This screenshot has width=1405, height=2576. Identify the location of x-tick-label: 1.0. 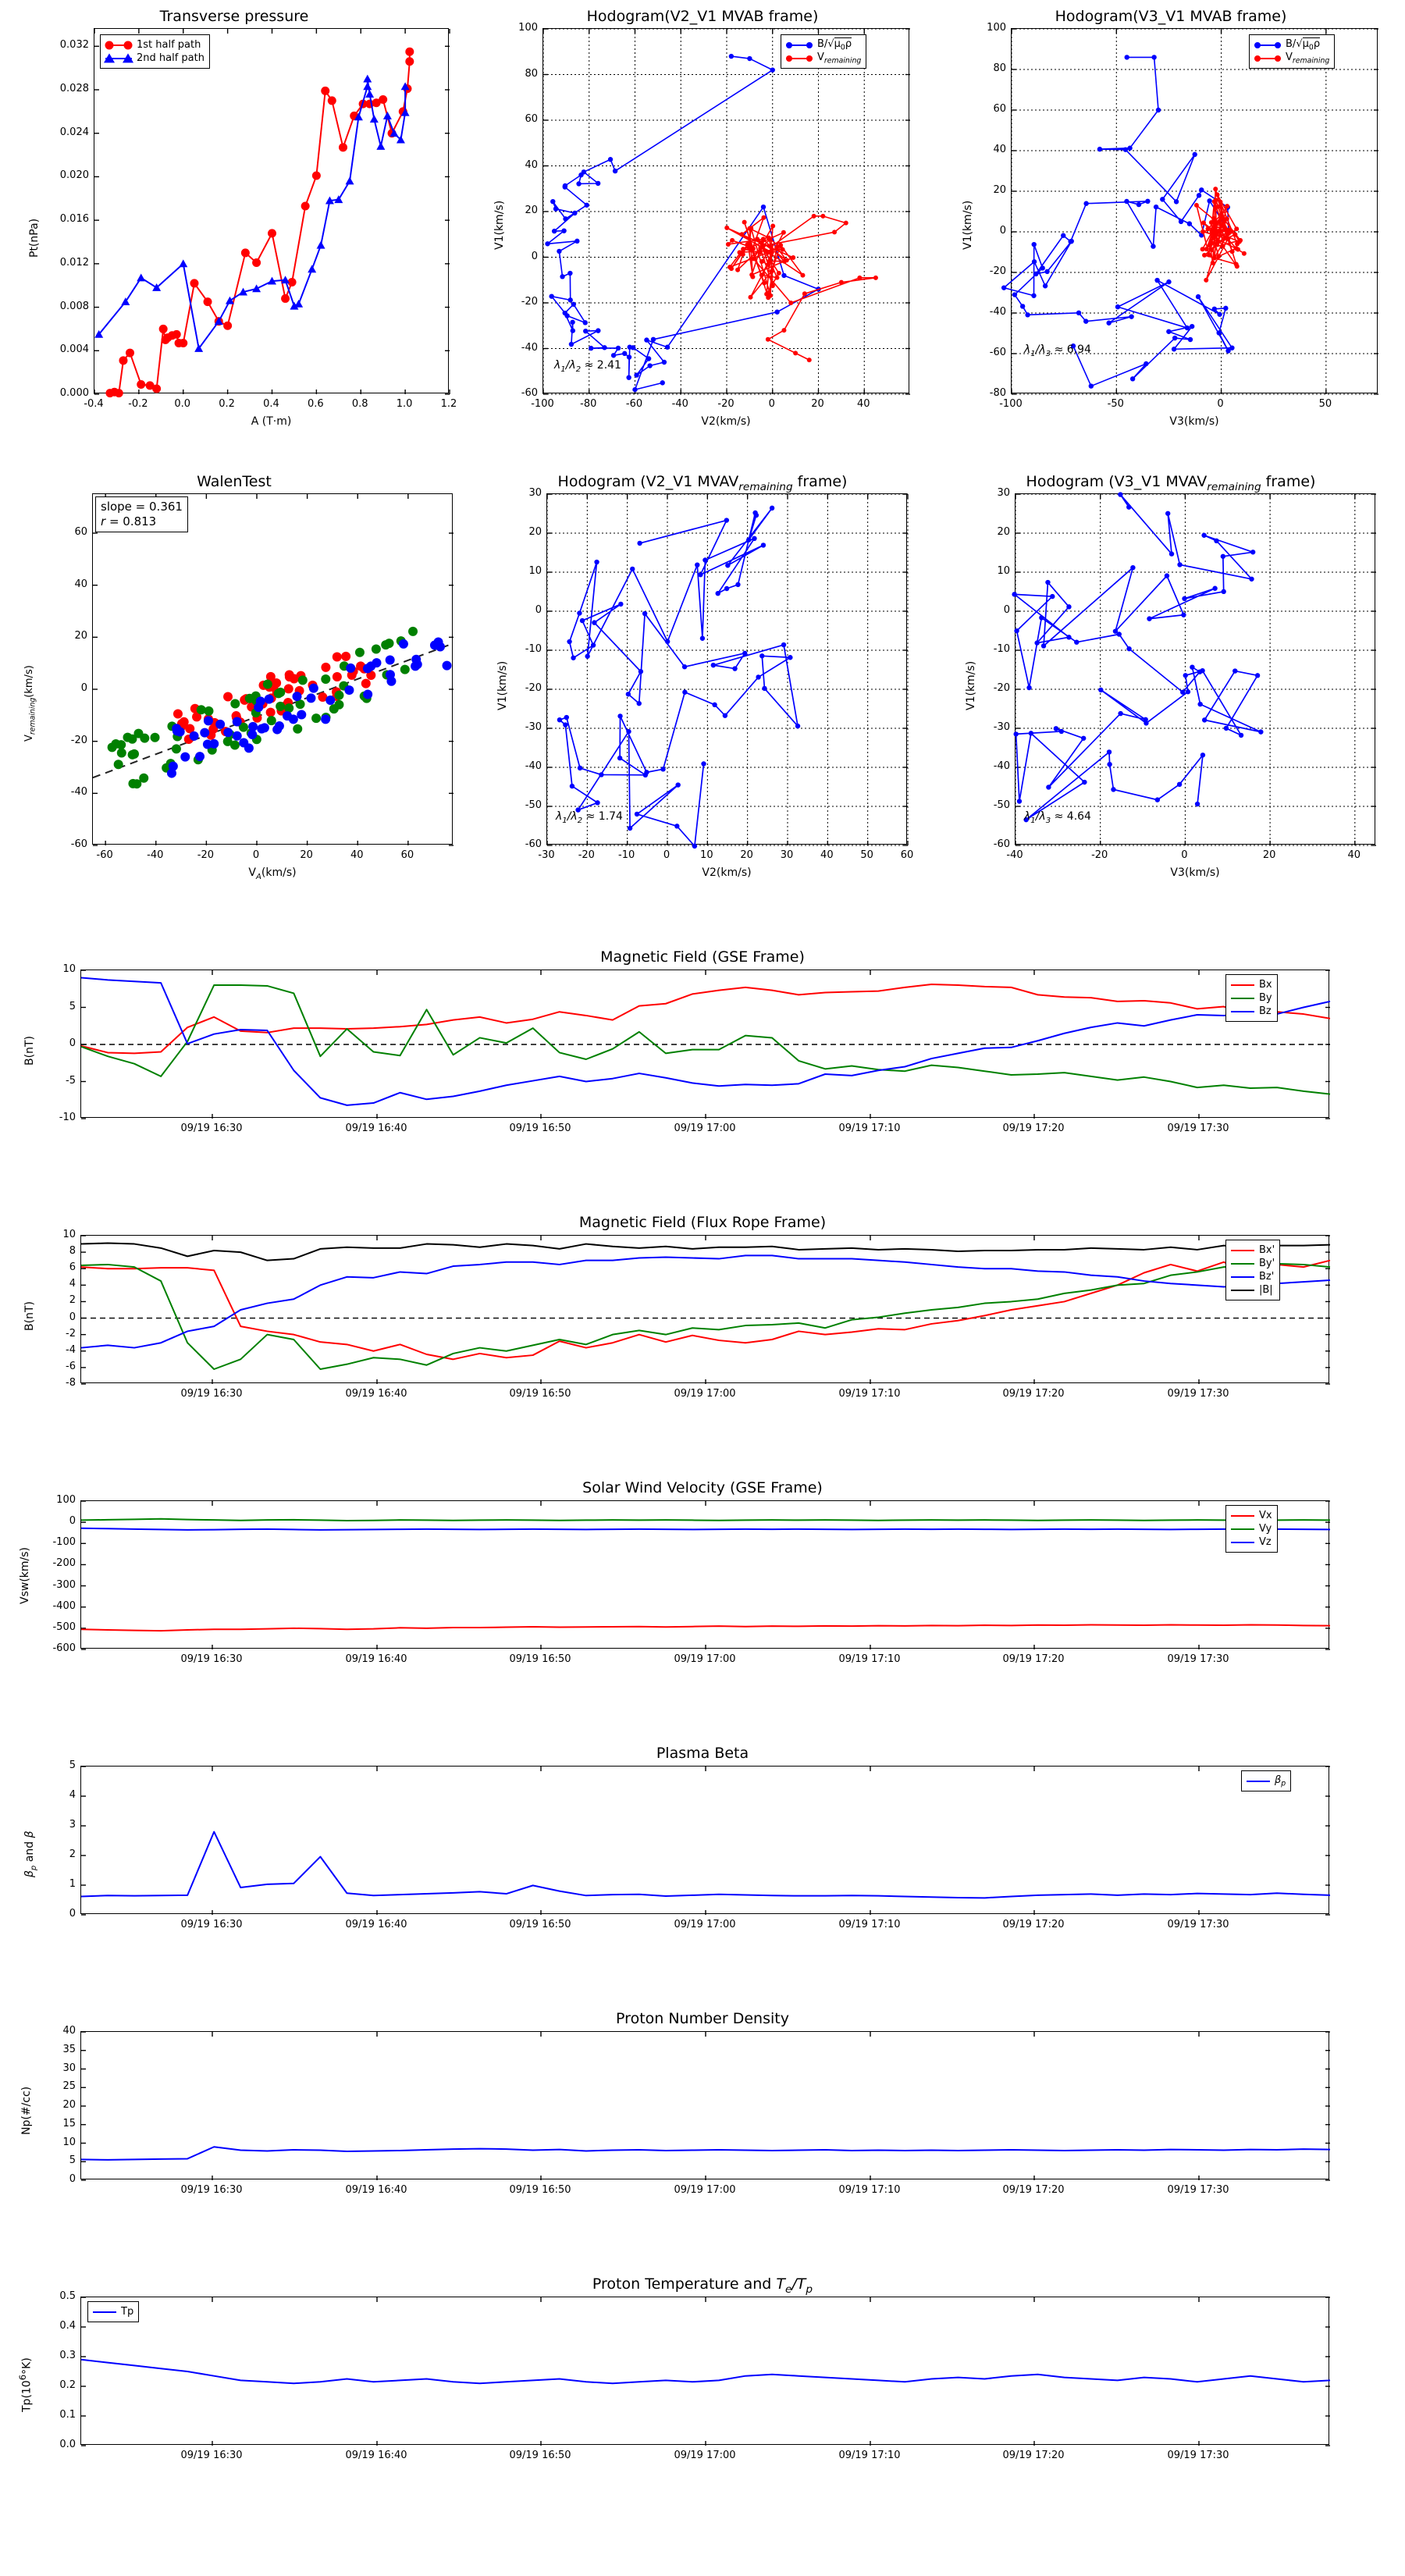
(405, 404).